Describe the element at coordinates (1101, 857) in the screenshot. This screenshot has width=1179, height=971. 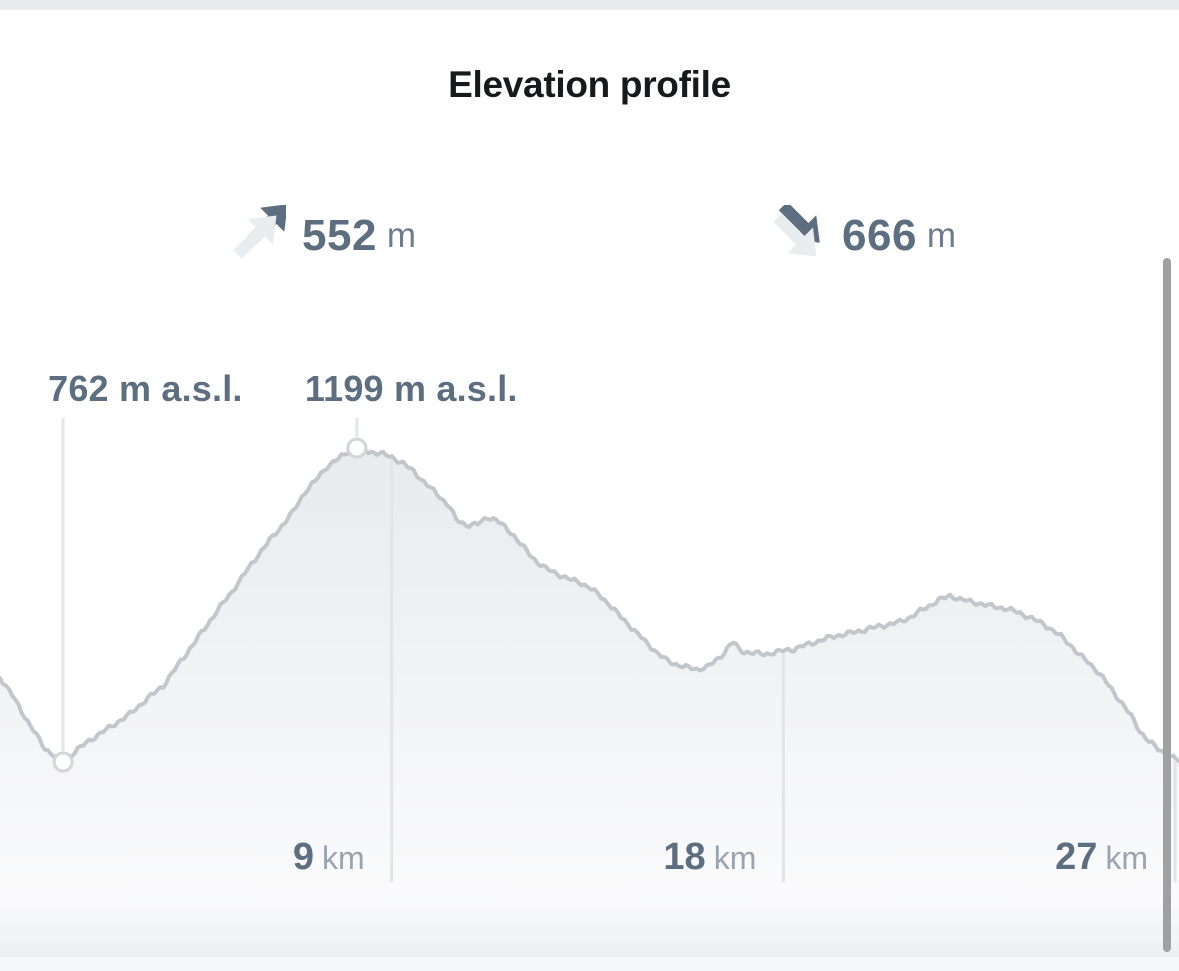
I see `axis-tick-27km: 27 km` at that location.